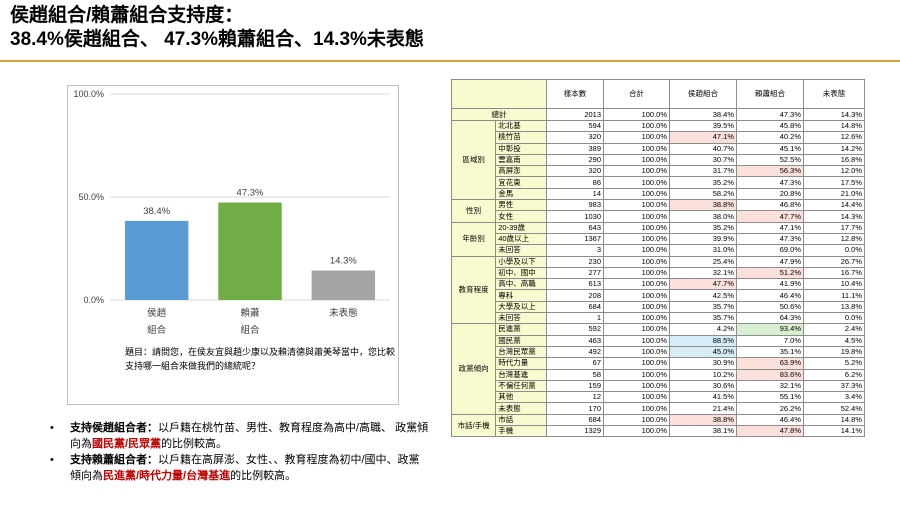  I want to click on table-cell: 3, so click(575, 250).